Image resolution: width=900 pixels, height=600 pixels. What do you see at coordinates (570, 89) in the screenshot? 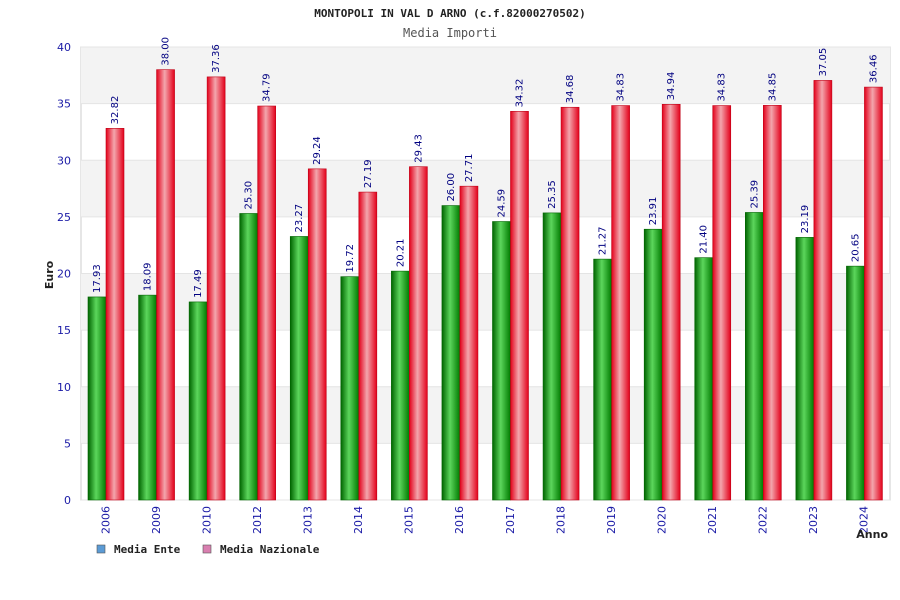
I see `bar-value-label: 34.68` at bounding box center [570, 89].